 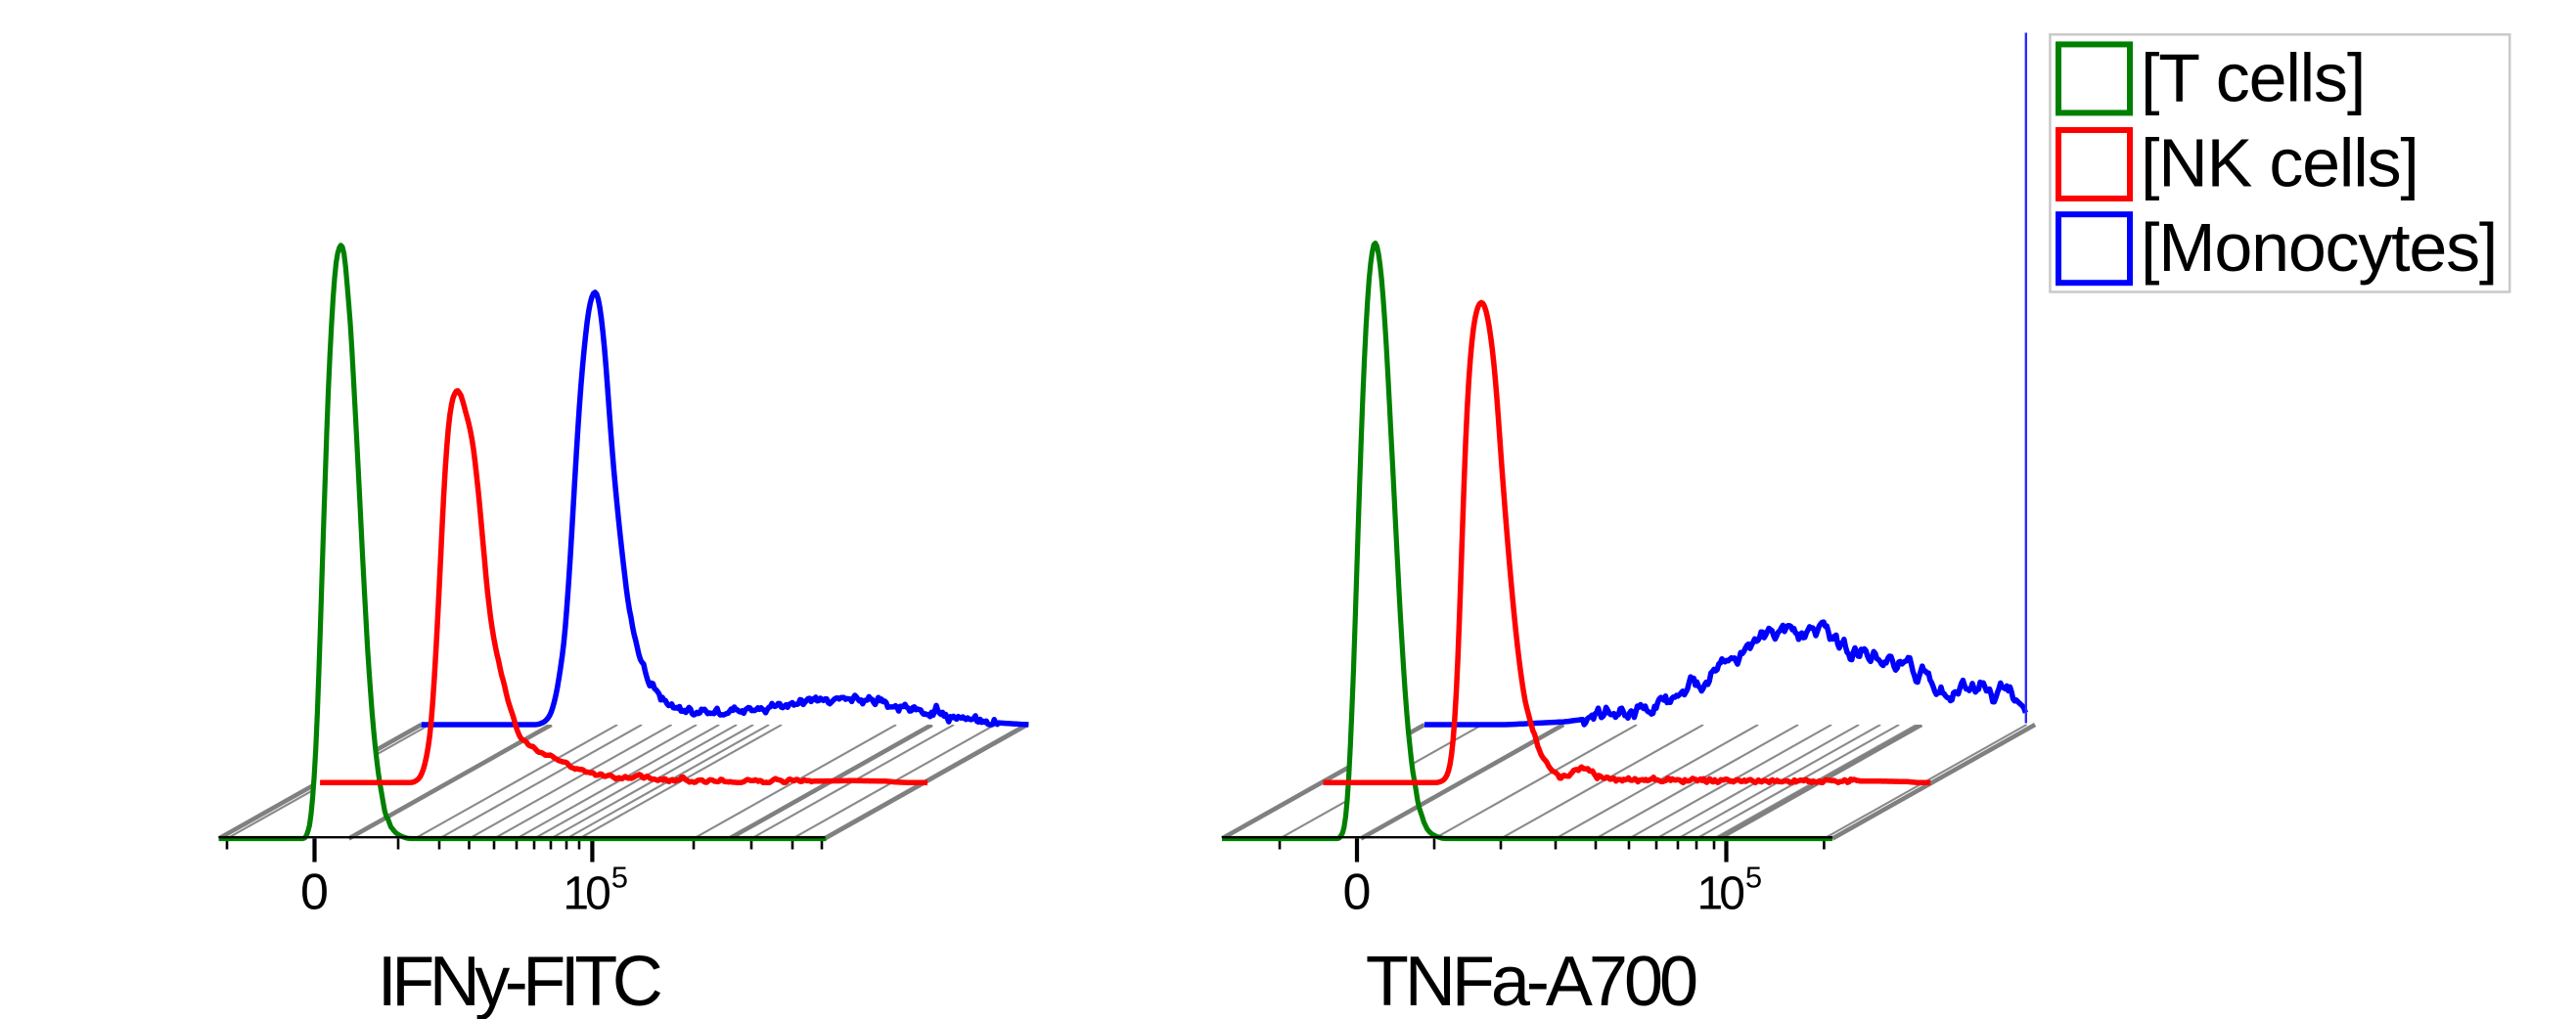 What do you see at coordinates (519, 981) in the screenshot?
I see `svg-text: IFNy-FITC` at bounding box center [519, 981].